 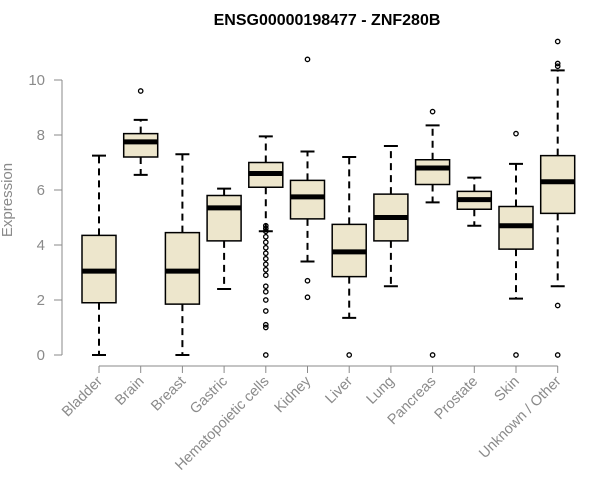 I want to click on chart-title: ENSG00000198477 - ZNF280B, so click(x=327, y=20).